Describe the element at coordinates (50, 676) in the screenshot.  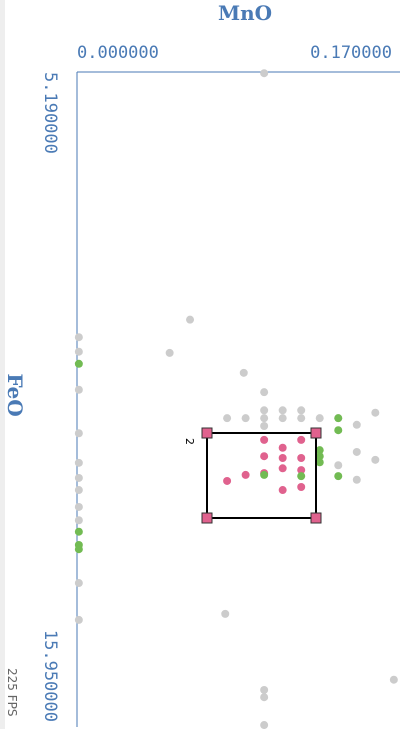
I see `y-tick-label: 15.950000` at that location.